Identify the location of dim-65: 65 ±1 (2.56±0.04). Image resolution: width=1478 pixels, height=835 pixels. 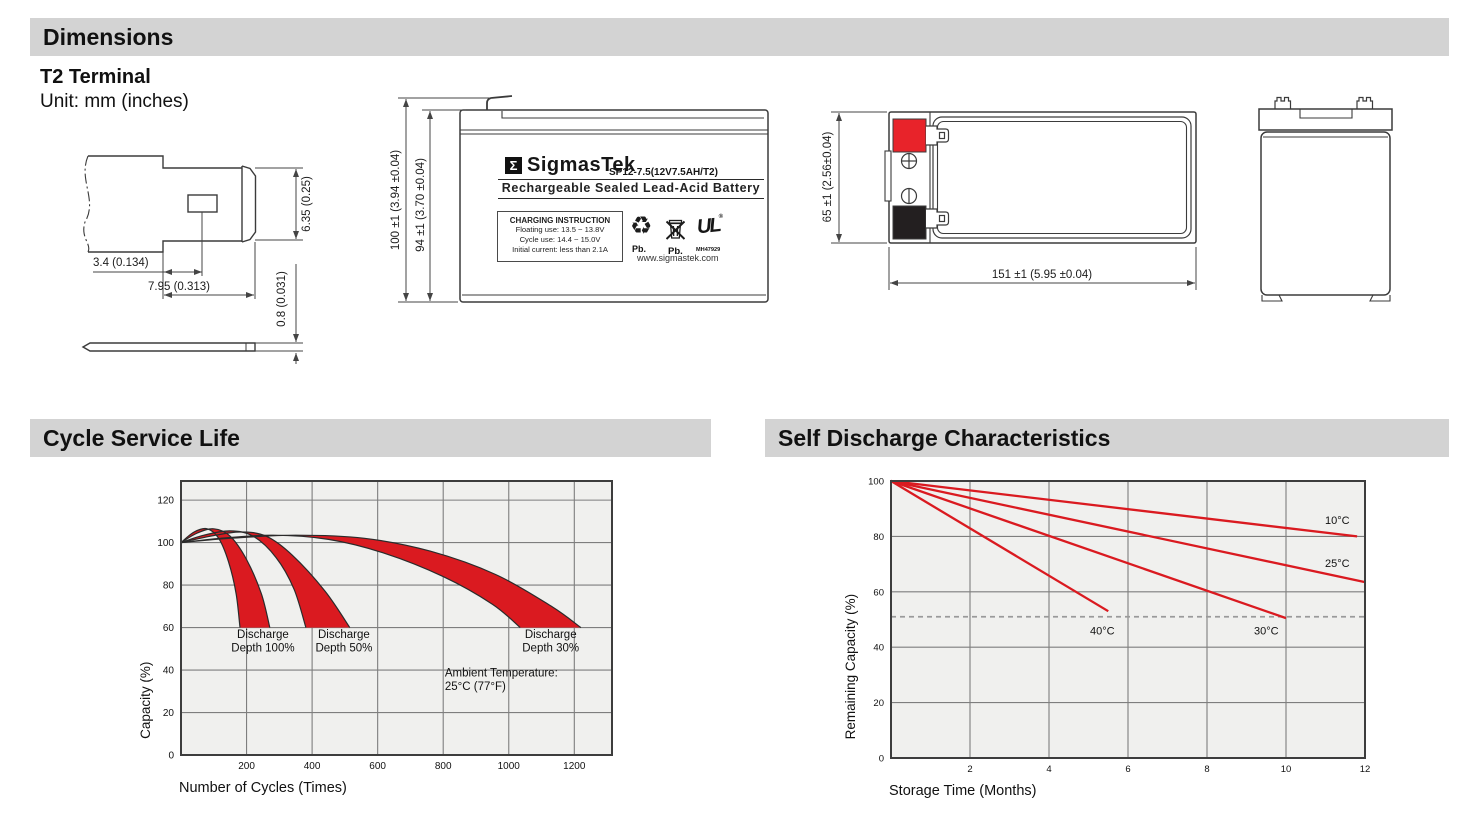
(828, 177).